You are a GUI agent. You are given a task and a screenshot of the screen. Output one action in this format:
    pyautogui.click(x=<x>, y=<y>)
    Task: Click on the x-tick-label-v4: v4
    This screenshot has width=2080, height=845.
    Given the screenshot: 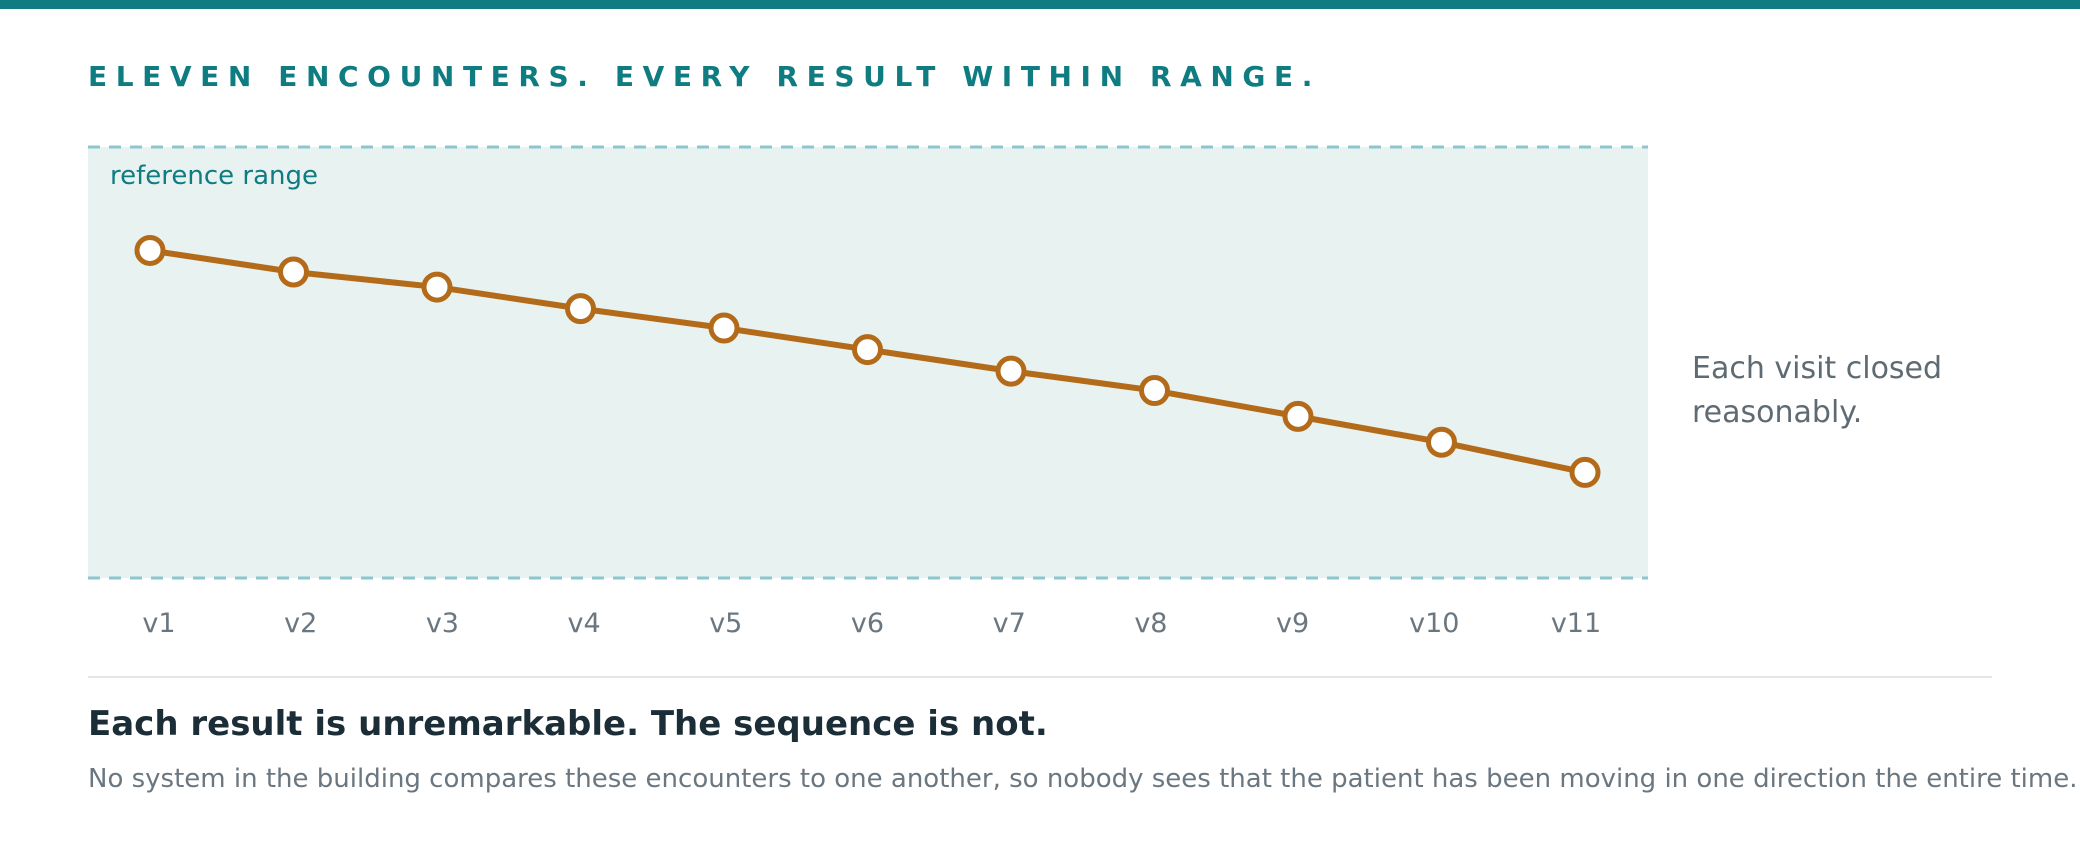 What is the action you would take?
    pyautogui.click(x=584, y=623)
    